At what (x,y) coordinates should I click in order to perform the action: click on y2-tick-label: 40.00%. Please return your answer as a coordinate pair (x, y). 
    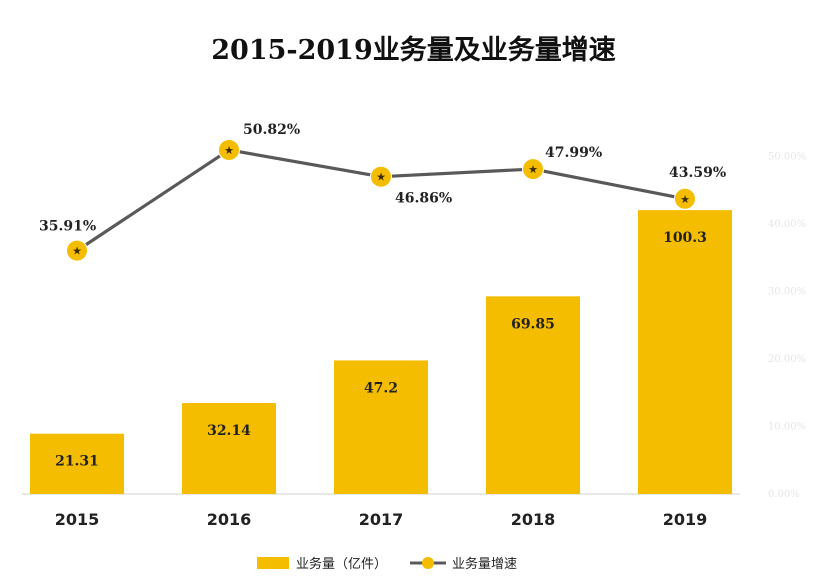
    Looking at the image, I should click on (787, 224).